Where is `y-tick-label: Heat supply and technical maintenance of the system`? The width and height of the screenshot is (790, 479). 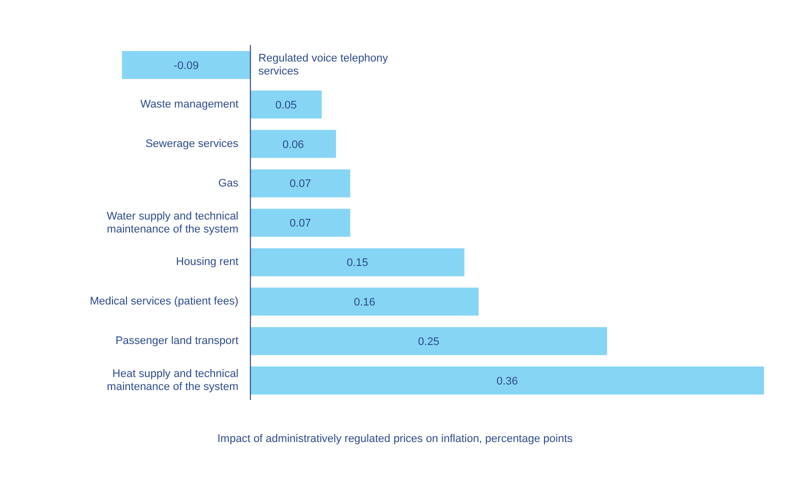
y-tick-label: Heat supply and technical maintenance of the system is located at coordinates (172, 381).